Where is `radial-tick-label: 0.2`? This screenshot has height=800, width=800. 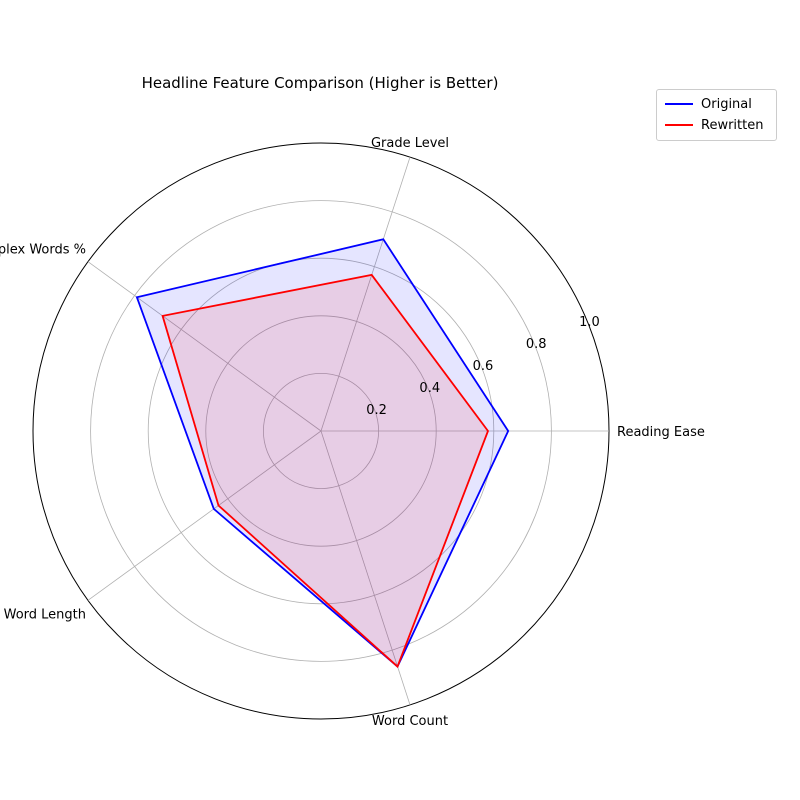
radial-tick-label: 0.2 is located at coordinates (376, 410).